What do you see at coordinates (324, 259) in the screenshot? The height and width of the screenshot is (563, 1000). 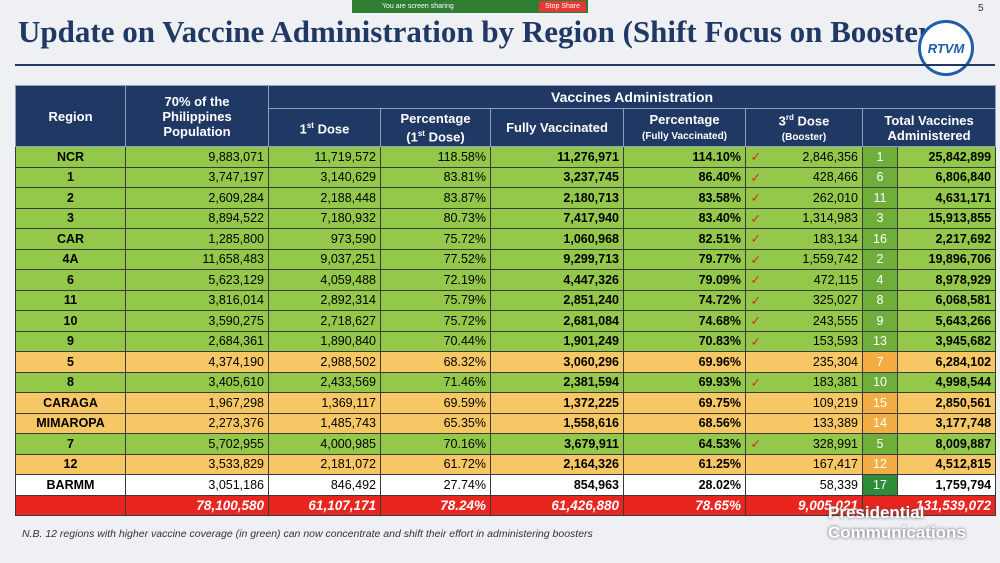 I see `dose1-cell: 9,037,251` at bounding box center [324, 259].